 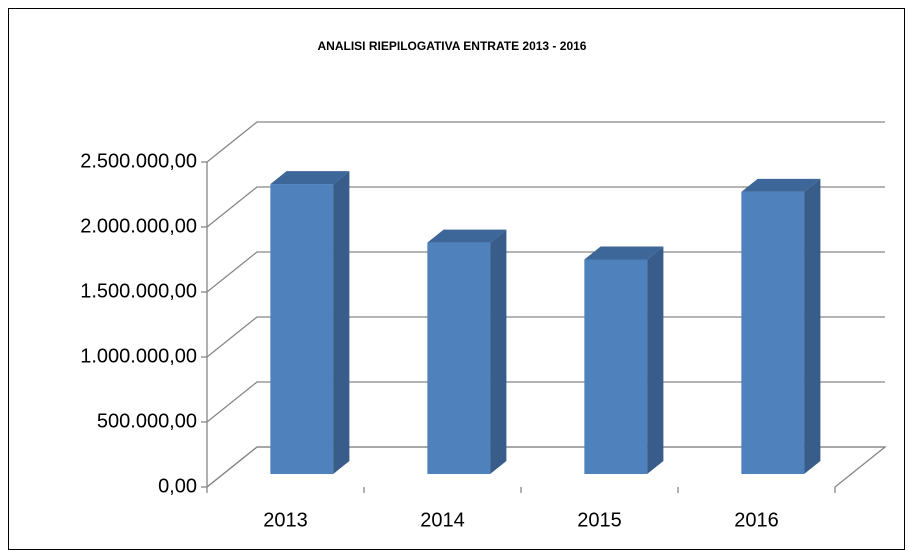 What do you see at coordinates (285, 520) in the screenshot?
I see `x-tick-label: 2013` at bounding box center [285, 520].